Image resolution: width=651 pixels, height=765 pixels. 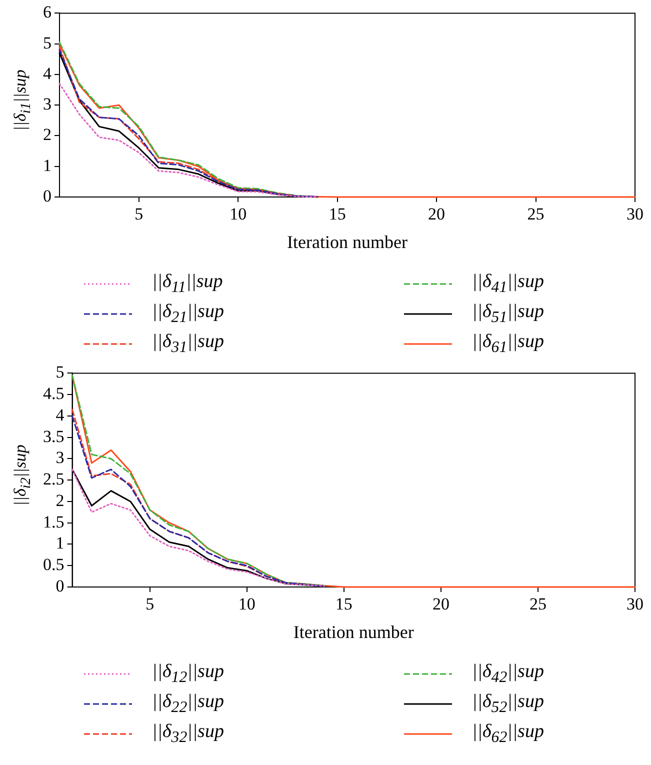 I want to click on legend-label: ||δ$_{41}$||sup, so click(x=508, y=284).